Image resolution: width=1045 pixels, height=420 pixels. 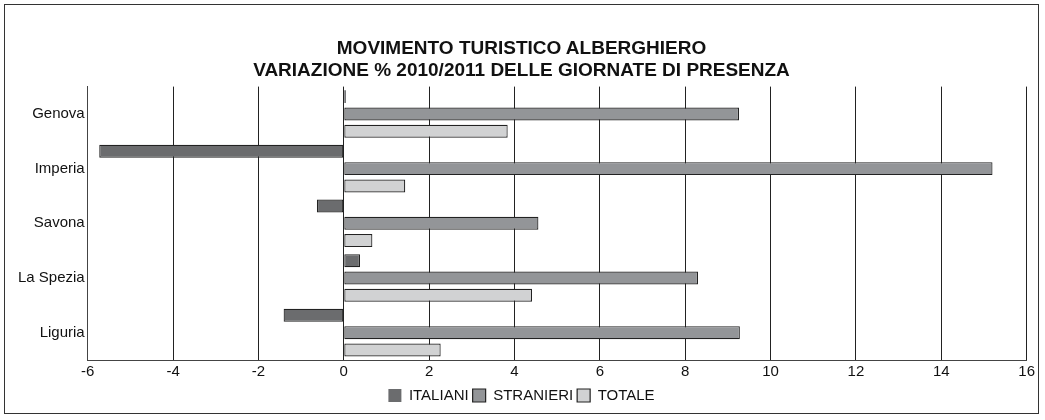 I want to click on x-tick-label: -4, so click(x=173, y=371).